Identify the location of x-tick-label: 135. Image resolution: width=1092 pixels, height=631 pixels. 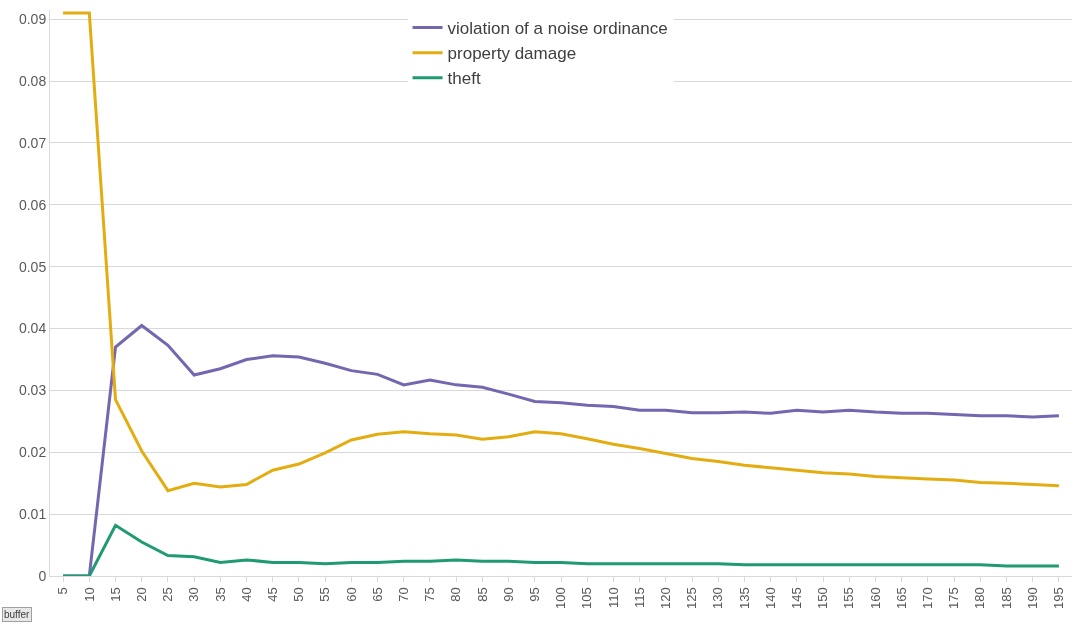
(744, 598).